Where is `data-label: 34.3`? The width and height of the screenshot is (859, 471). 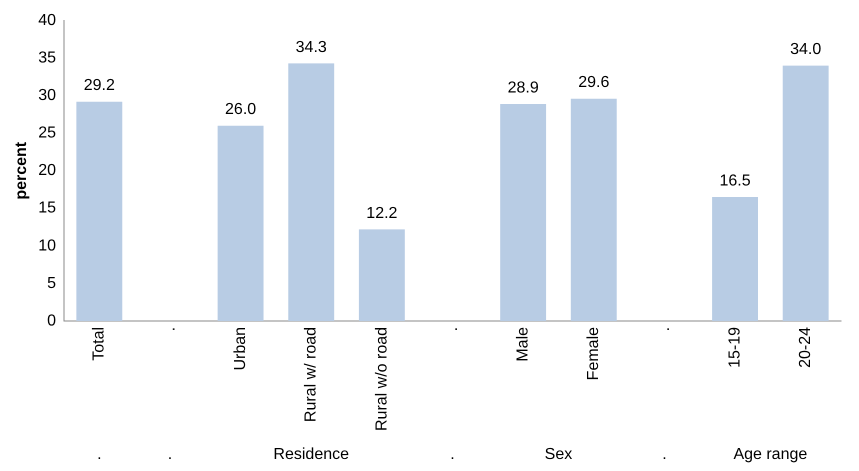 data-label: 34.3 is located at coordinates (311, 47).